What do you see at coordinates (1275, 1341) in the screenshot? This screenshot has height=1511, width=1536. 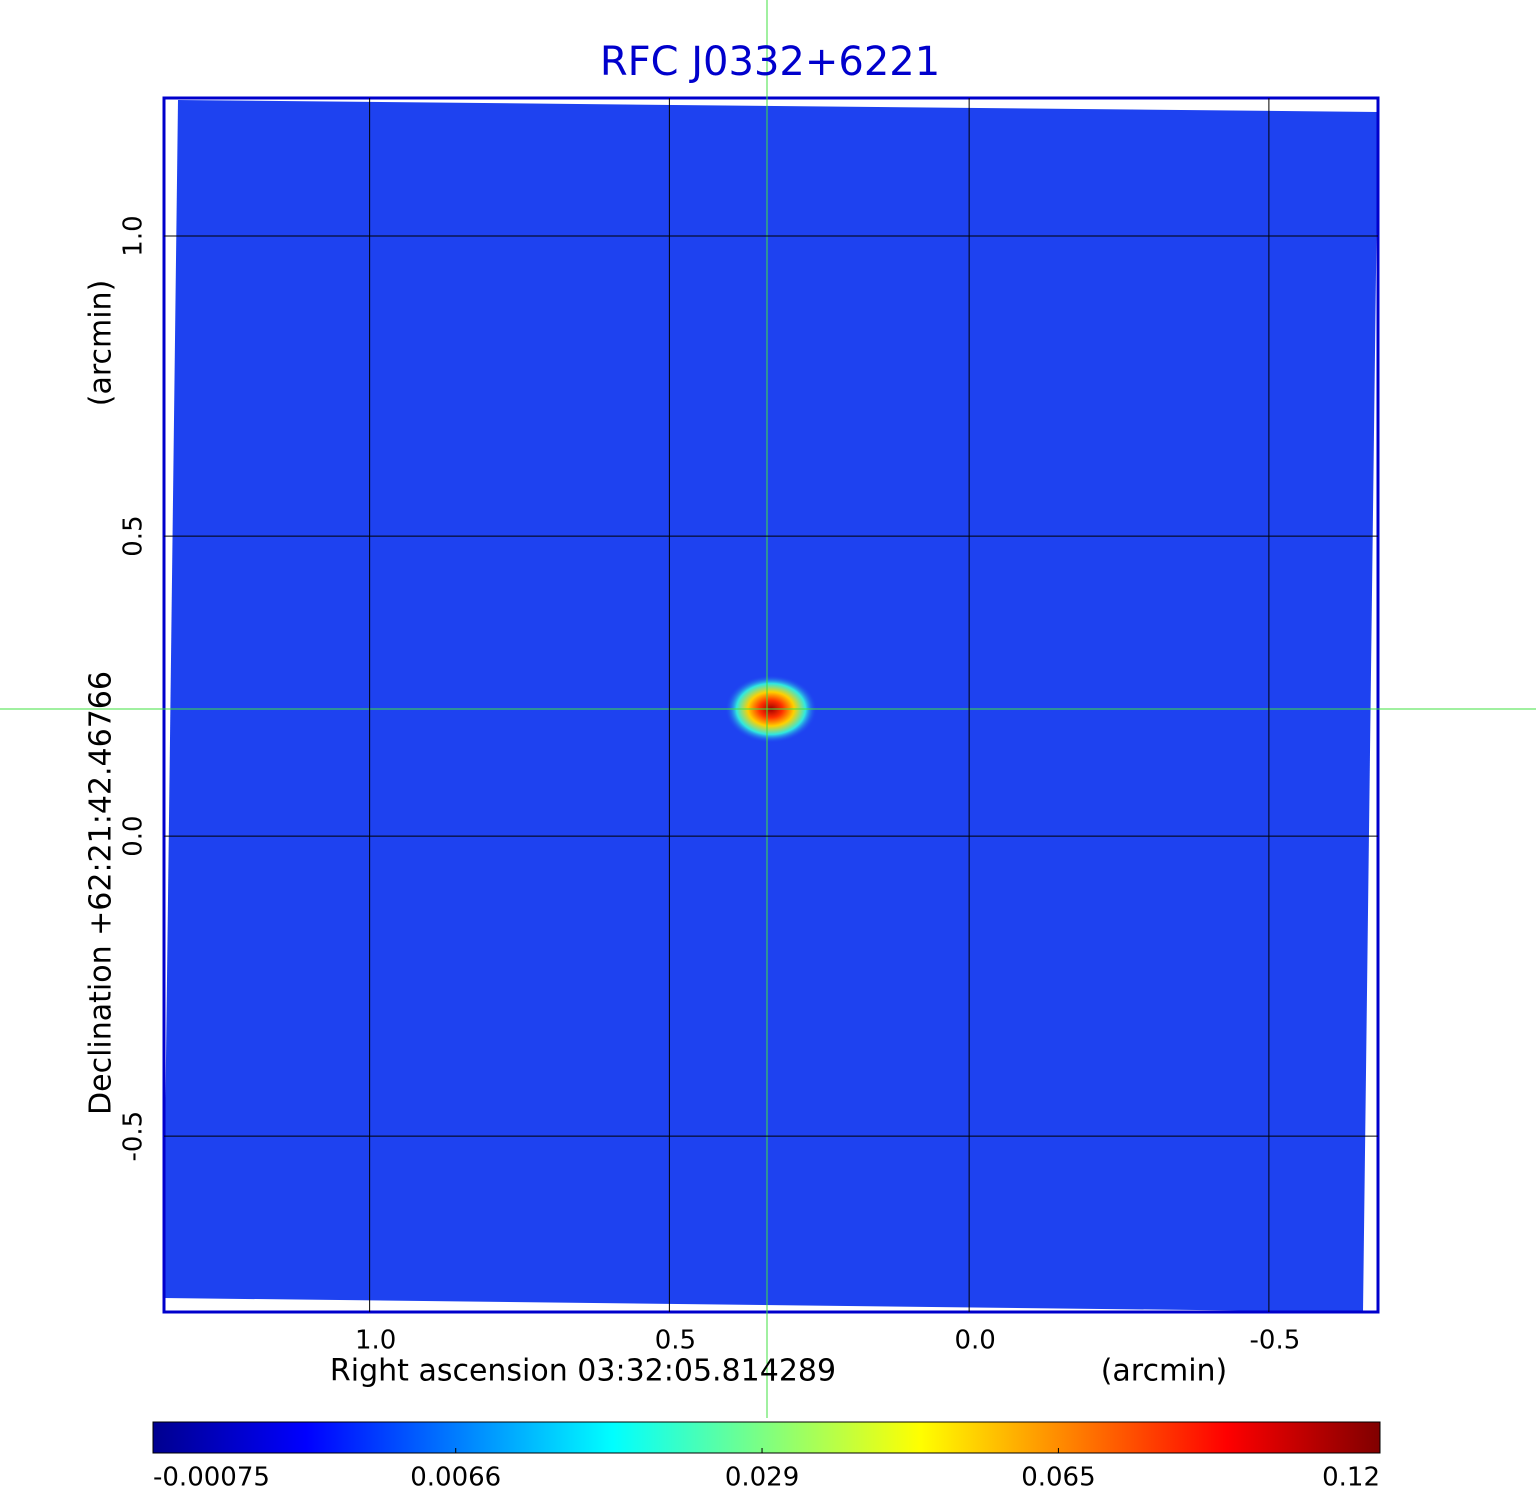 I see `x-tick-label: -0.5` at bounding box center [1275, 1341].